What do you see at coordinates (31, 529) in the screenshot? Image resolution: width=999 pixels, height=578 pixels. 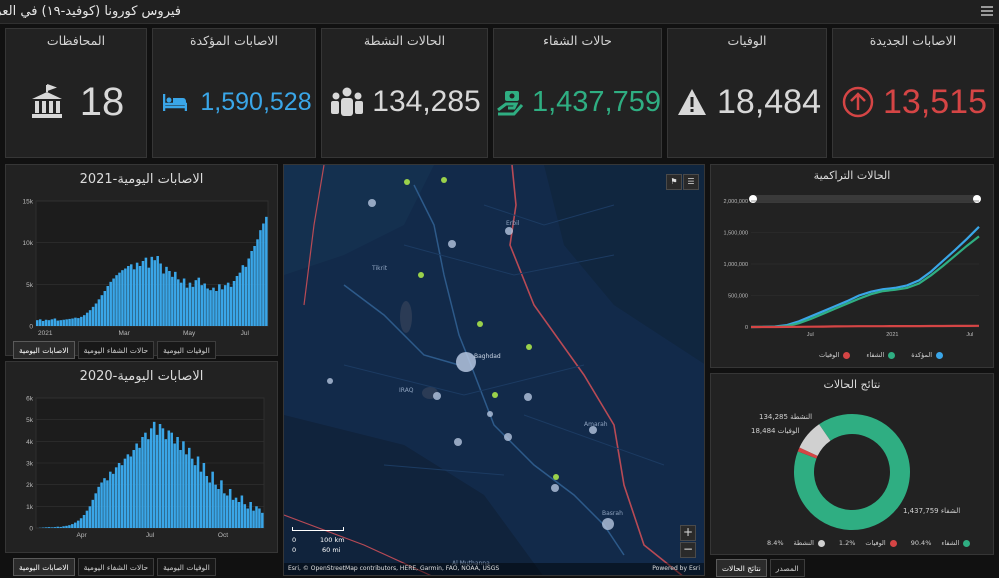 I see `y-tick-label: 0` at bounding box center [31, 529].